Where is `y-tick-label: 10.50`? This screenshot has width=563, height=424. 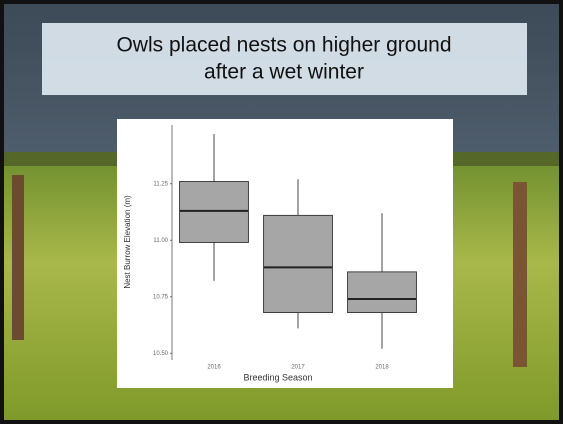 y-tick-label: 10.50 is located at coordinates (161, 354).